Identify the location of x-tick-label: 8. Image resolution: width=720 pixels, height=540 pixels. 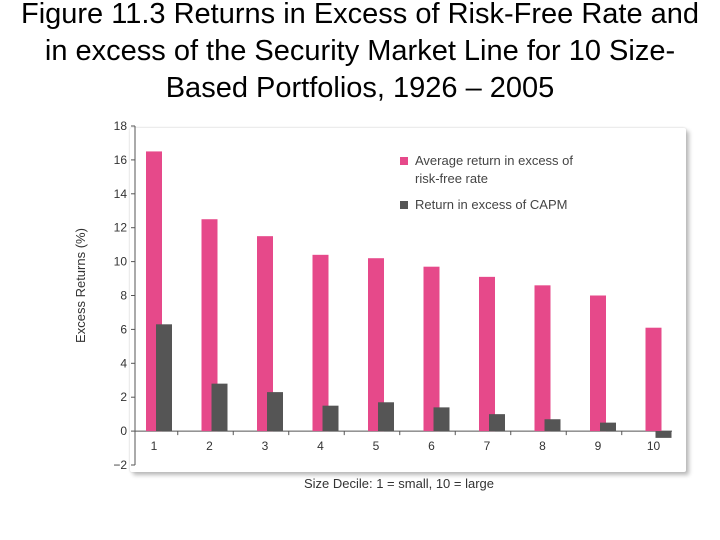
(542, 446).